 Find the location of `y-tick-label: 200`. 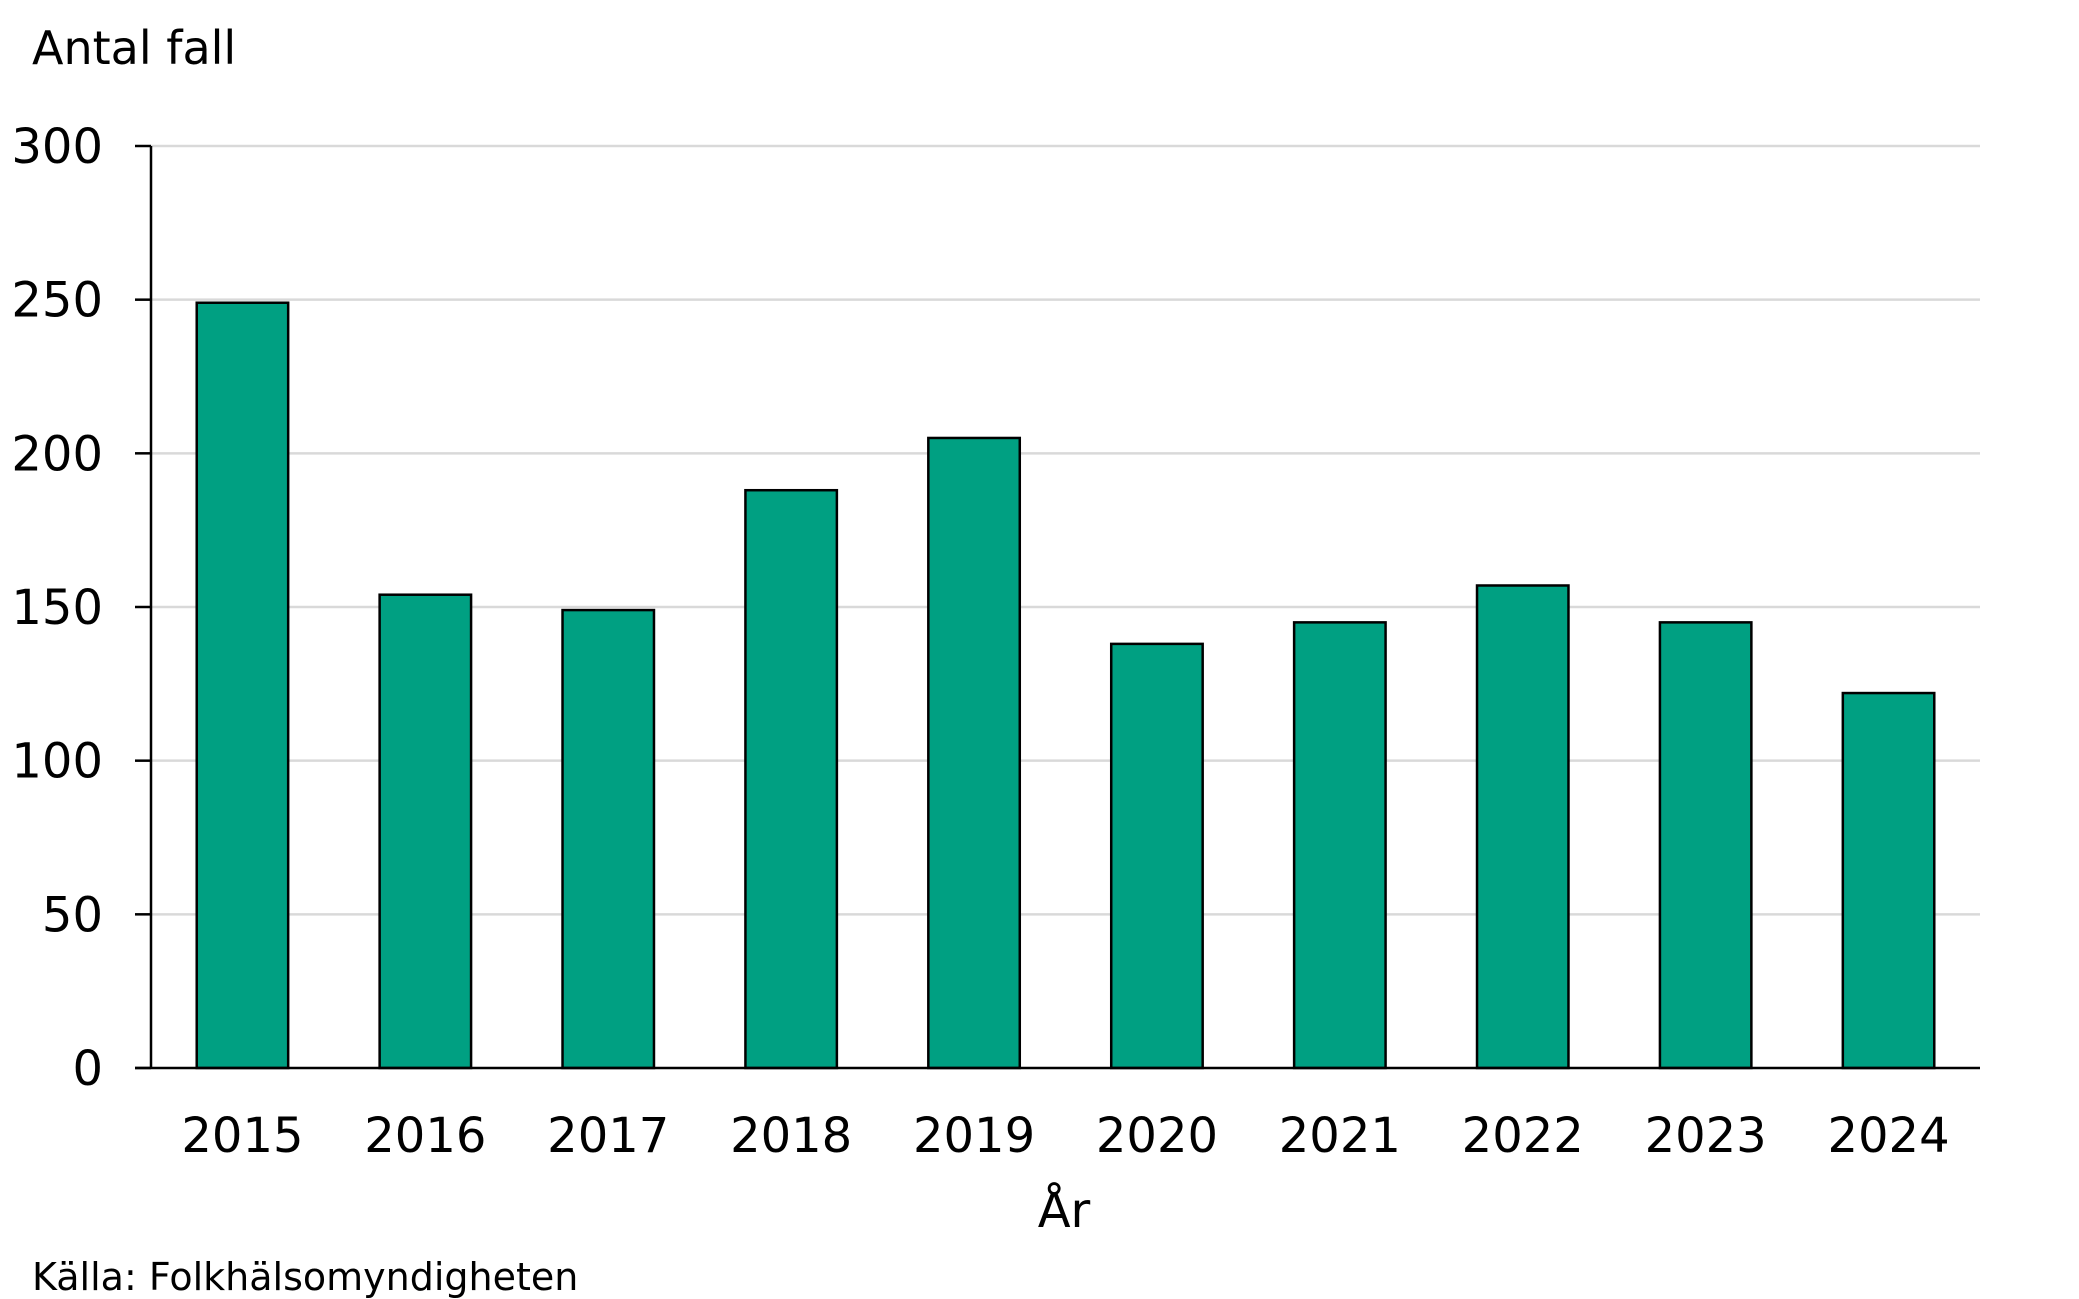

y-tick-label: 200 is located at coordinates (57, 454).